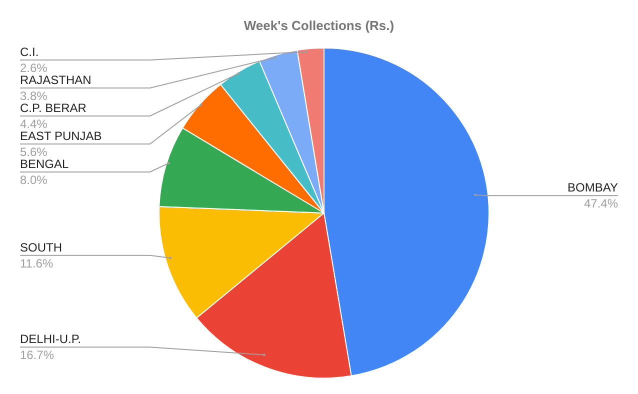 The height and width of the screenshot is (394, 638). I want to click on data-label: 3.8%, so click(34, 95).